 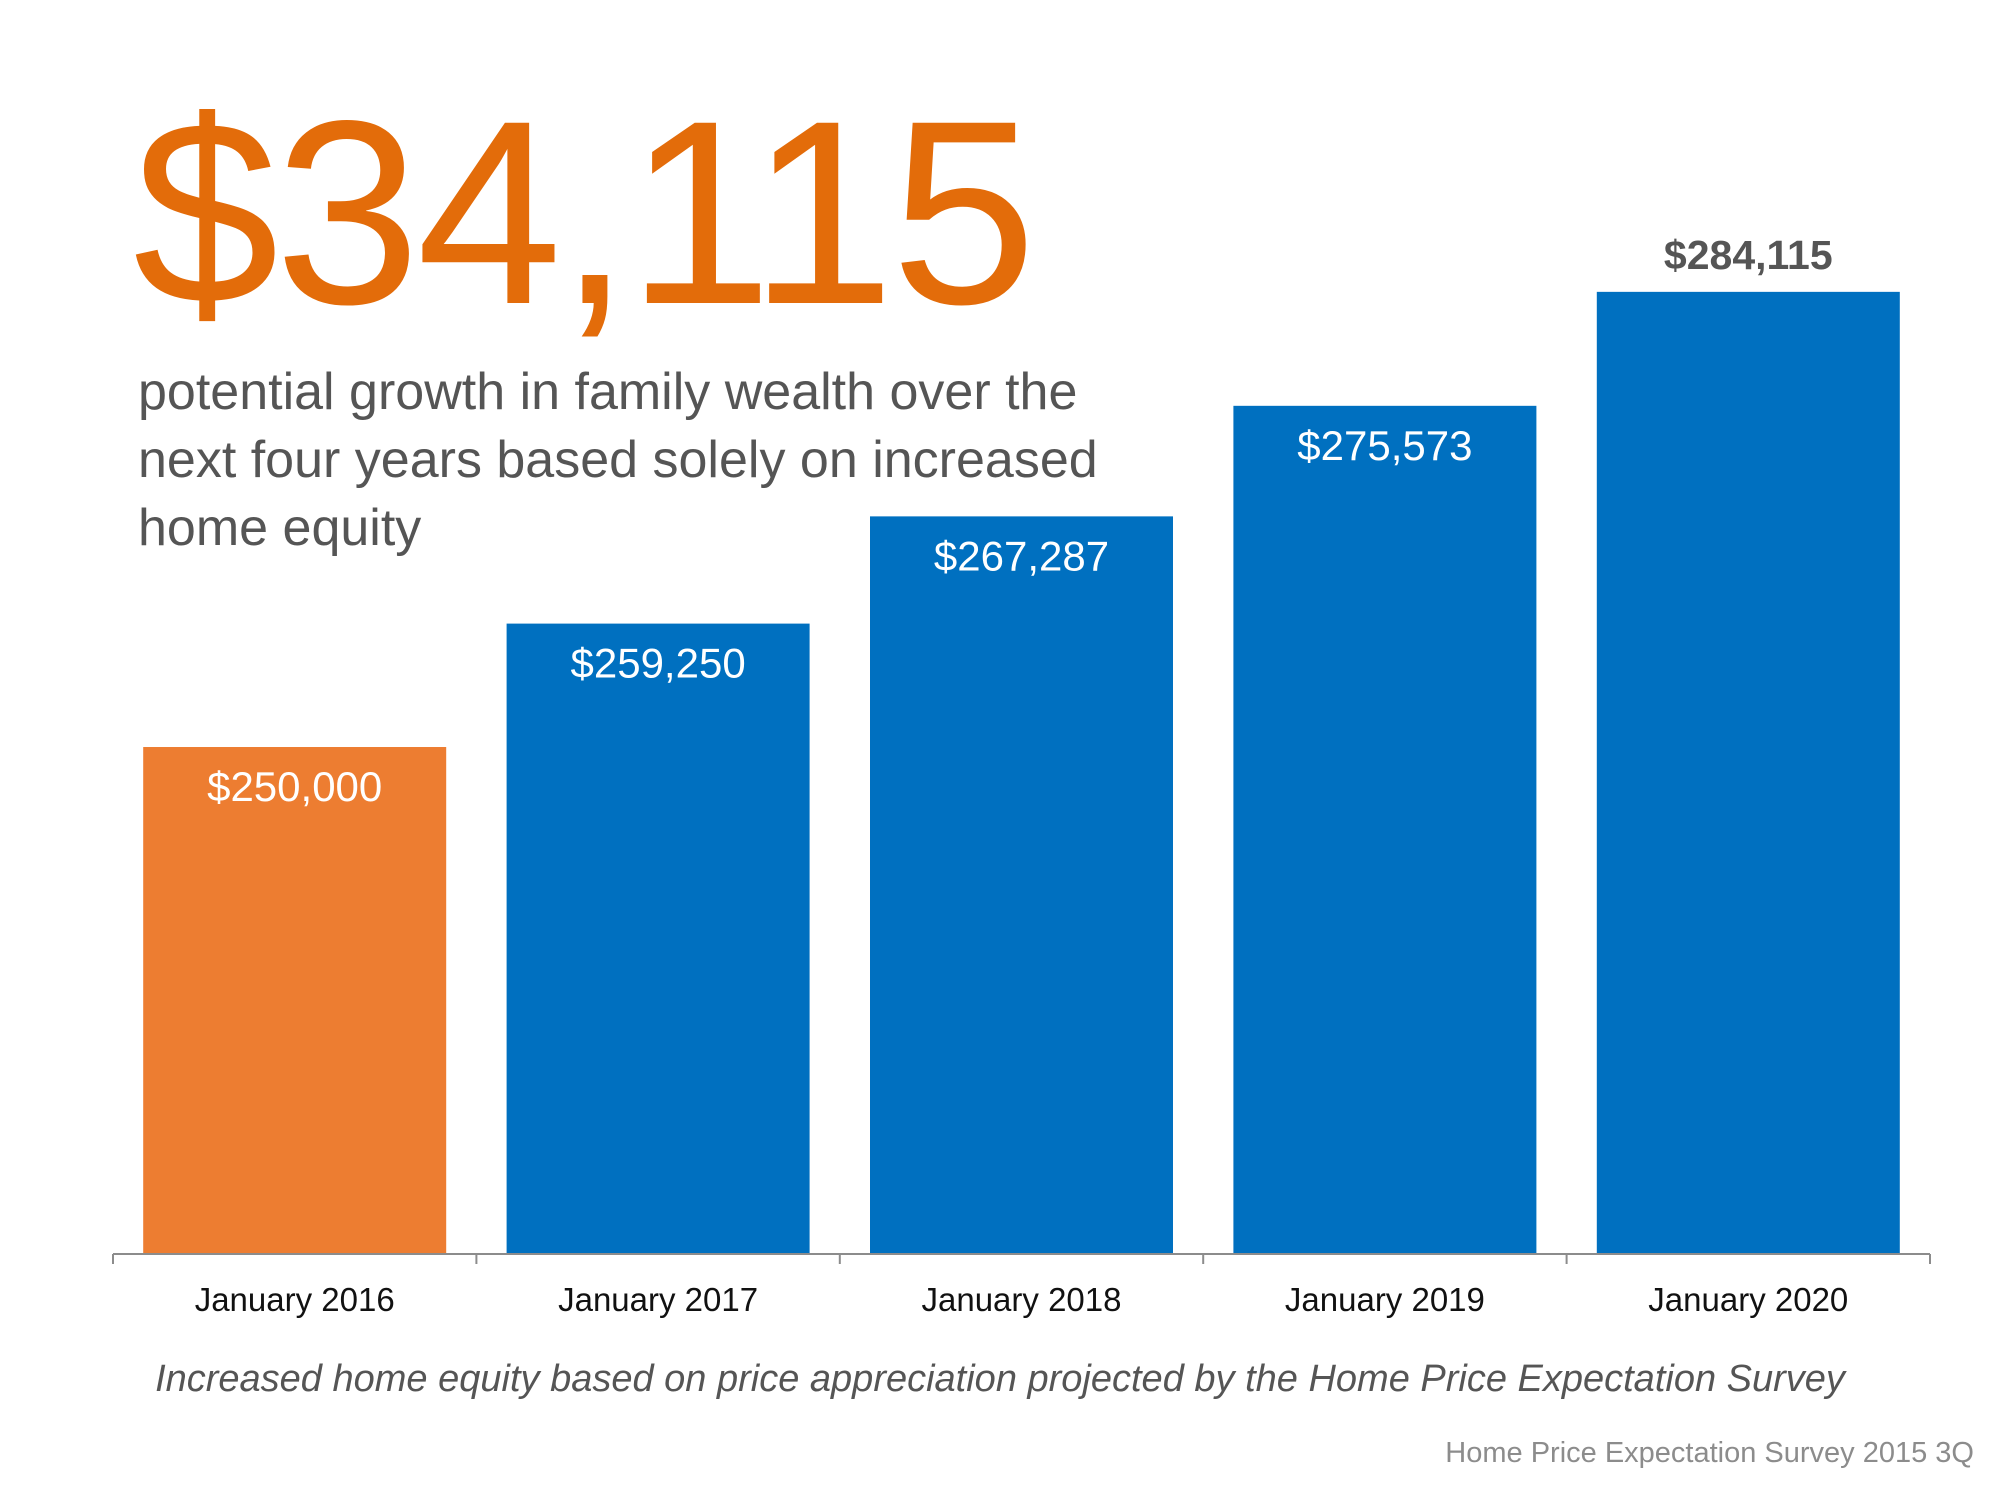 I want to click on x-tick-label-4: January 2019, so click(x=1385, y=1299).